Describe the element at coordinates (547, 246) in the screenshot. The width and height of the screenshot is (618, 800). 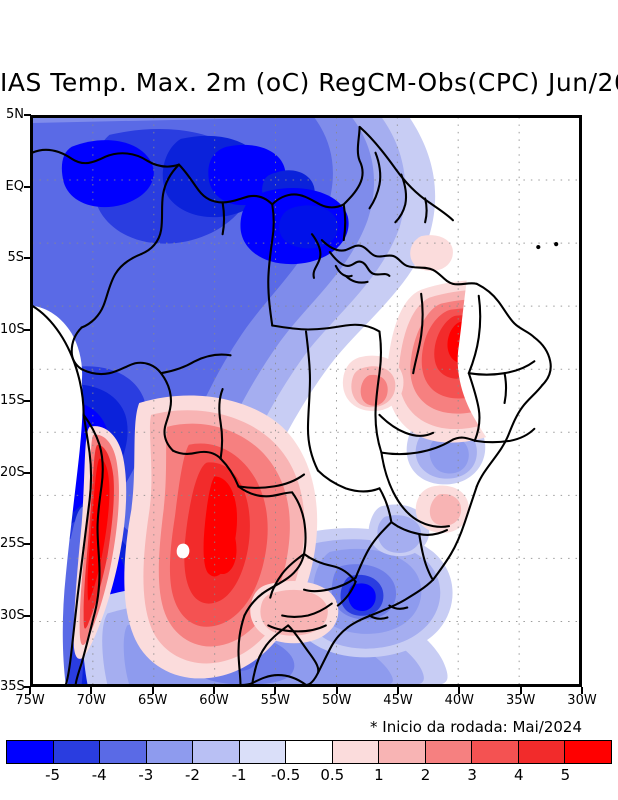
I see `island-dots` at that location.